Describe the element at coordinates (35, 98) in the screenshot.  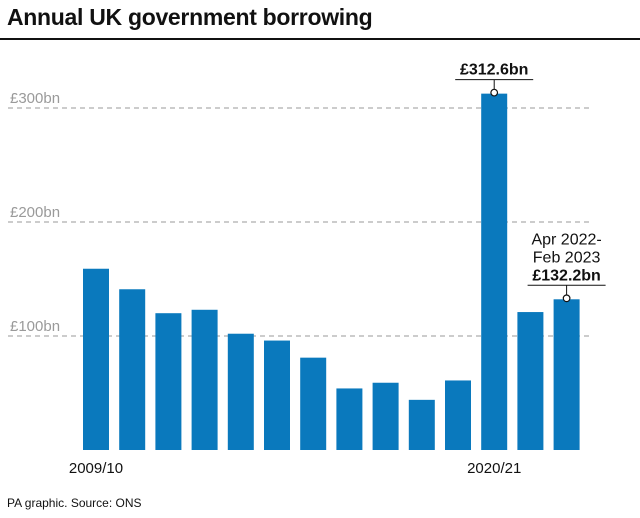
I see `y-tick-label: £300bn` at that location.